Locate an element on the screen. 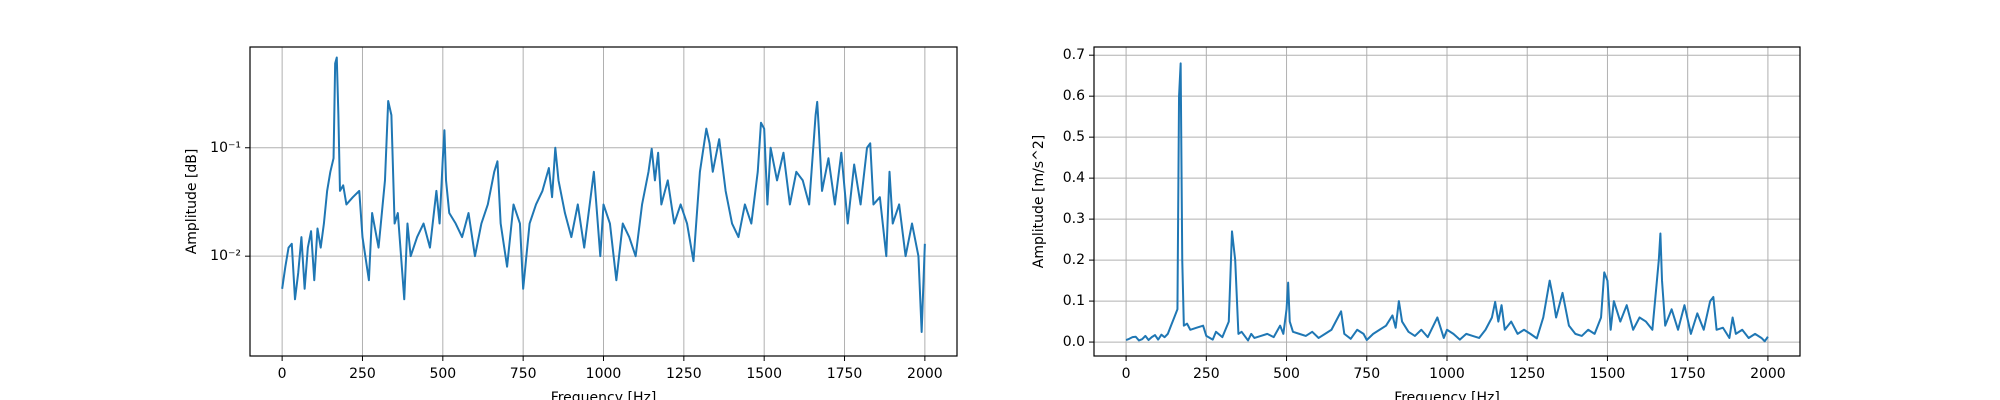  y-tick-label: 0.5 is located at coordinates (1074, 137).